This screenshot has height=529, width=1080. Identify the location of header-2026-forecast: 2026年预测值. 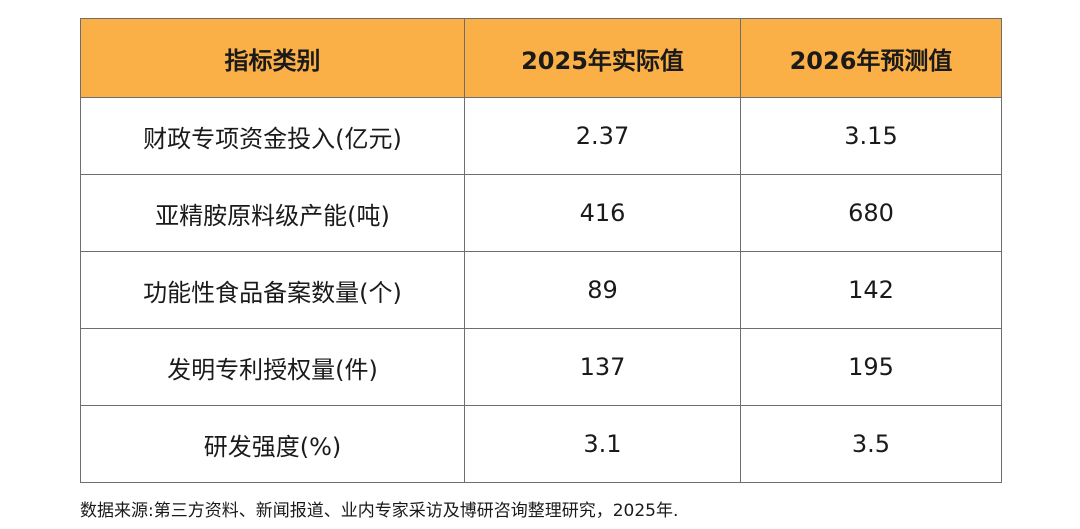
(871, 58).